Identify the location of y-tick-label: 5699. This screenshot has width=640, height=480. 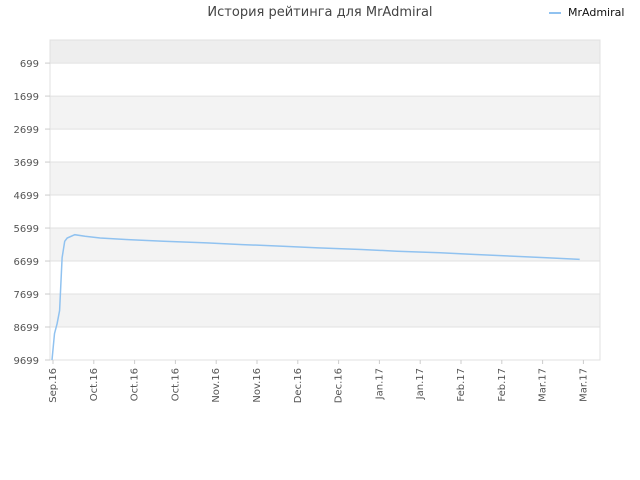
(26, 229).